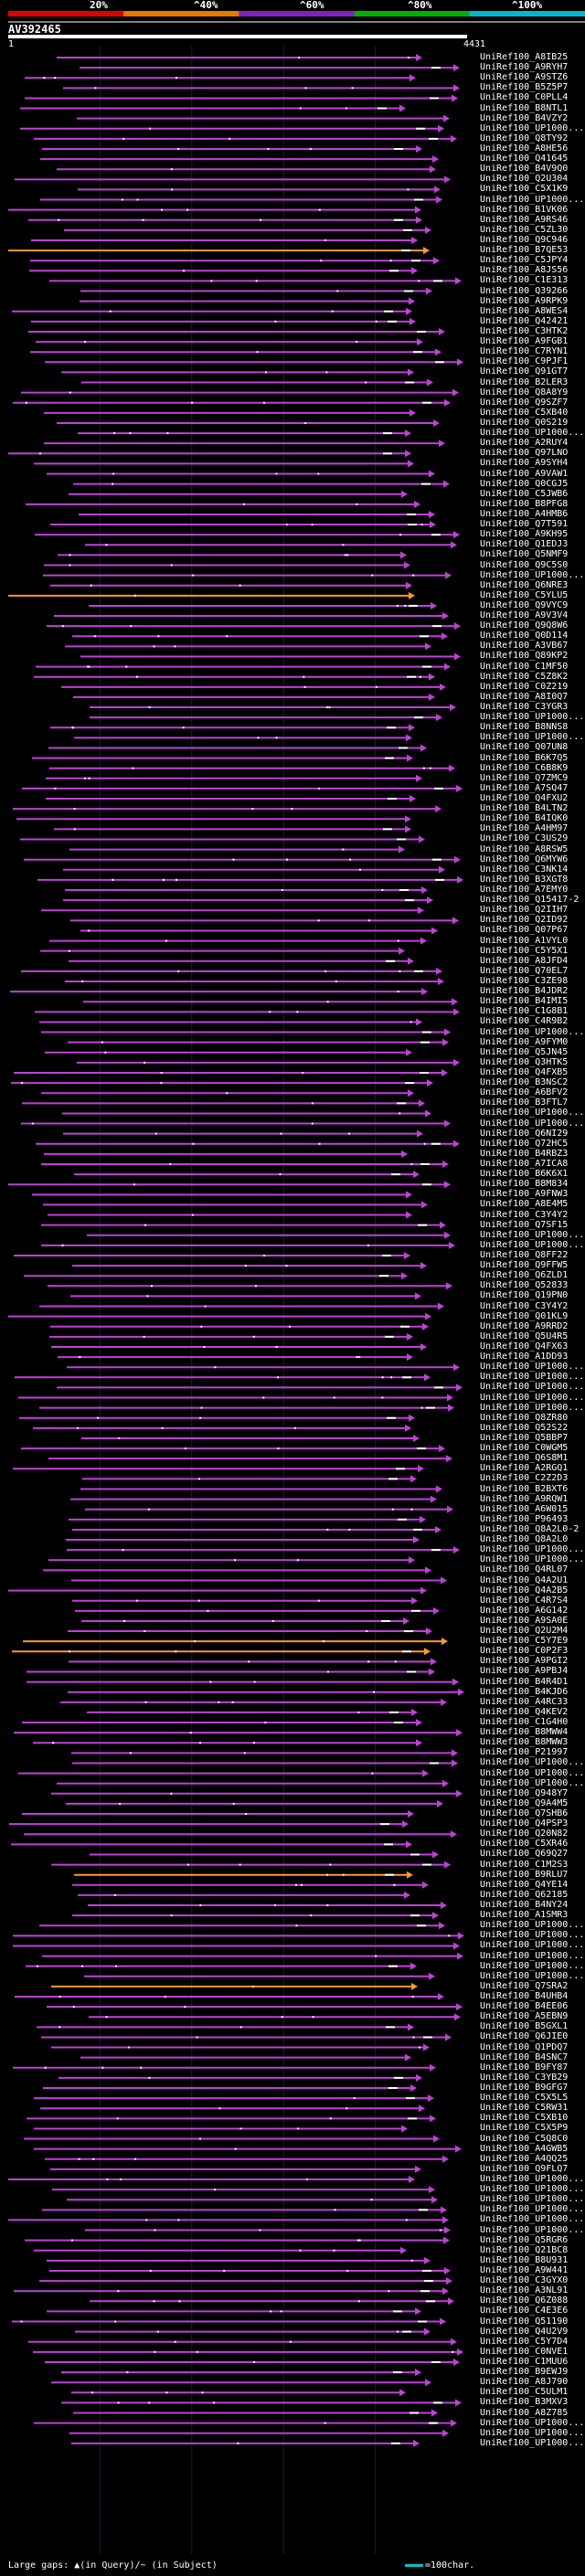 This screenshot has height=2576, width=585. What do you see at coordinates (524, 1600) in the screenshot?
I see `hit-label: UniRef100_C4R7S4` at bounding box center [524, 1600].